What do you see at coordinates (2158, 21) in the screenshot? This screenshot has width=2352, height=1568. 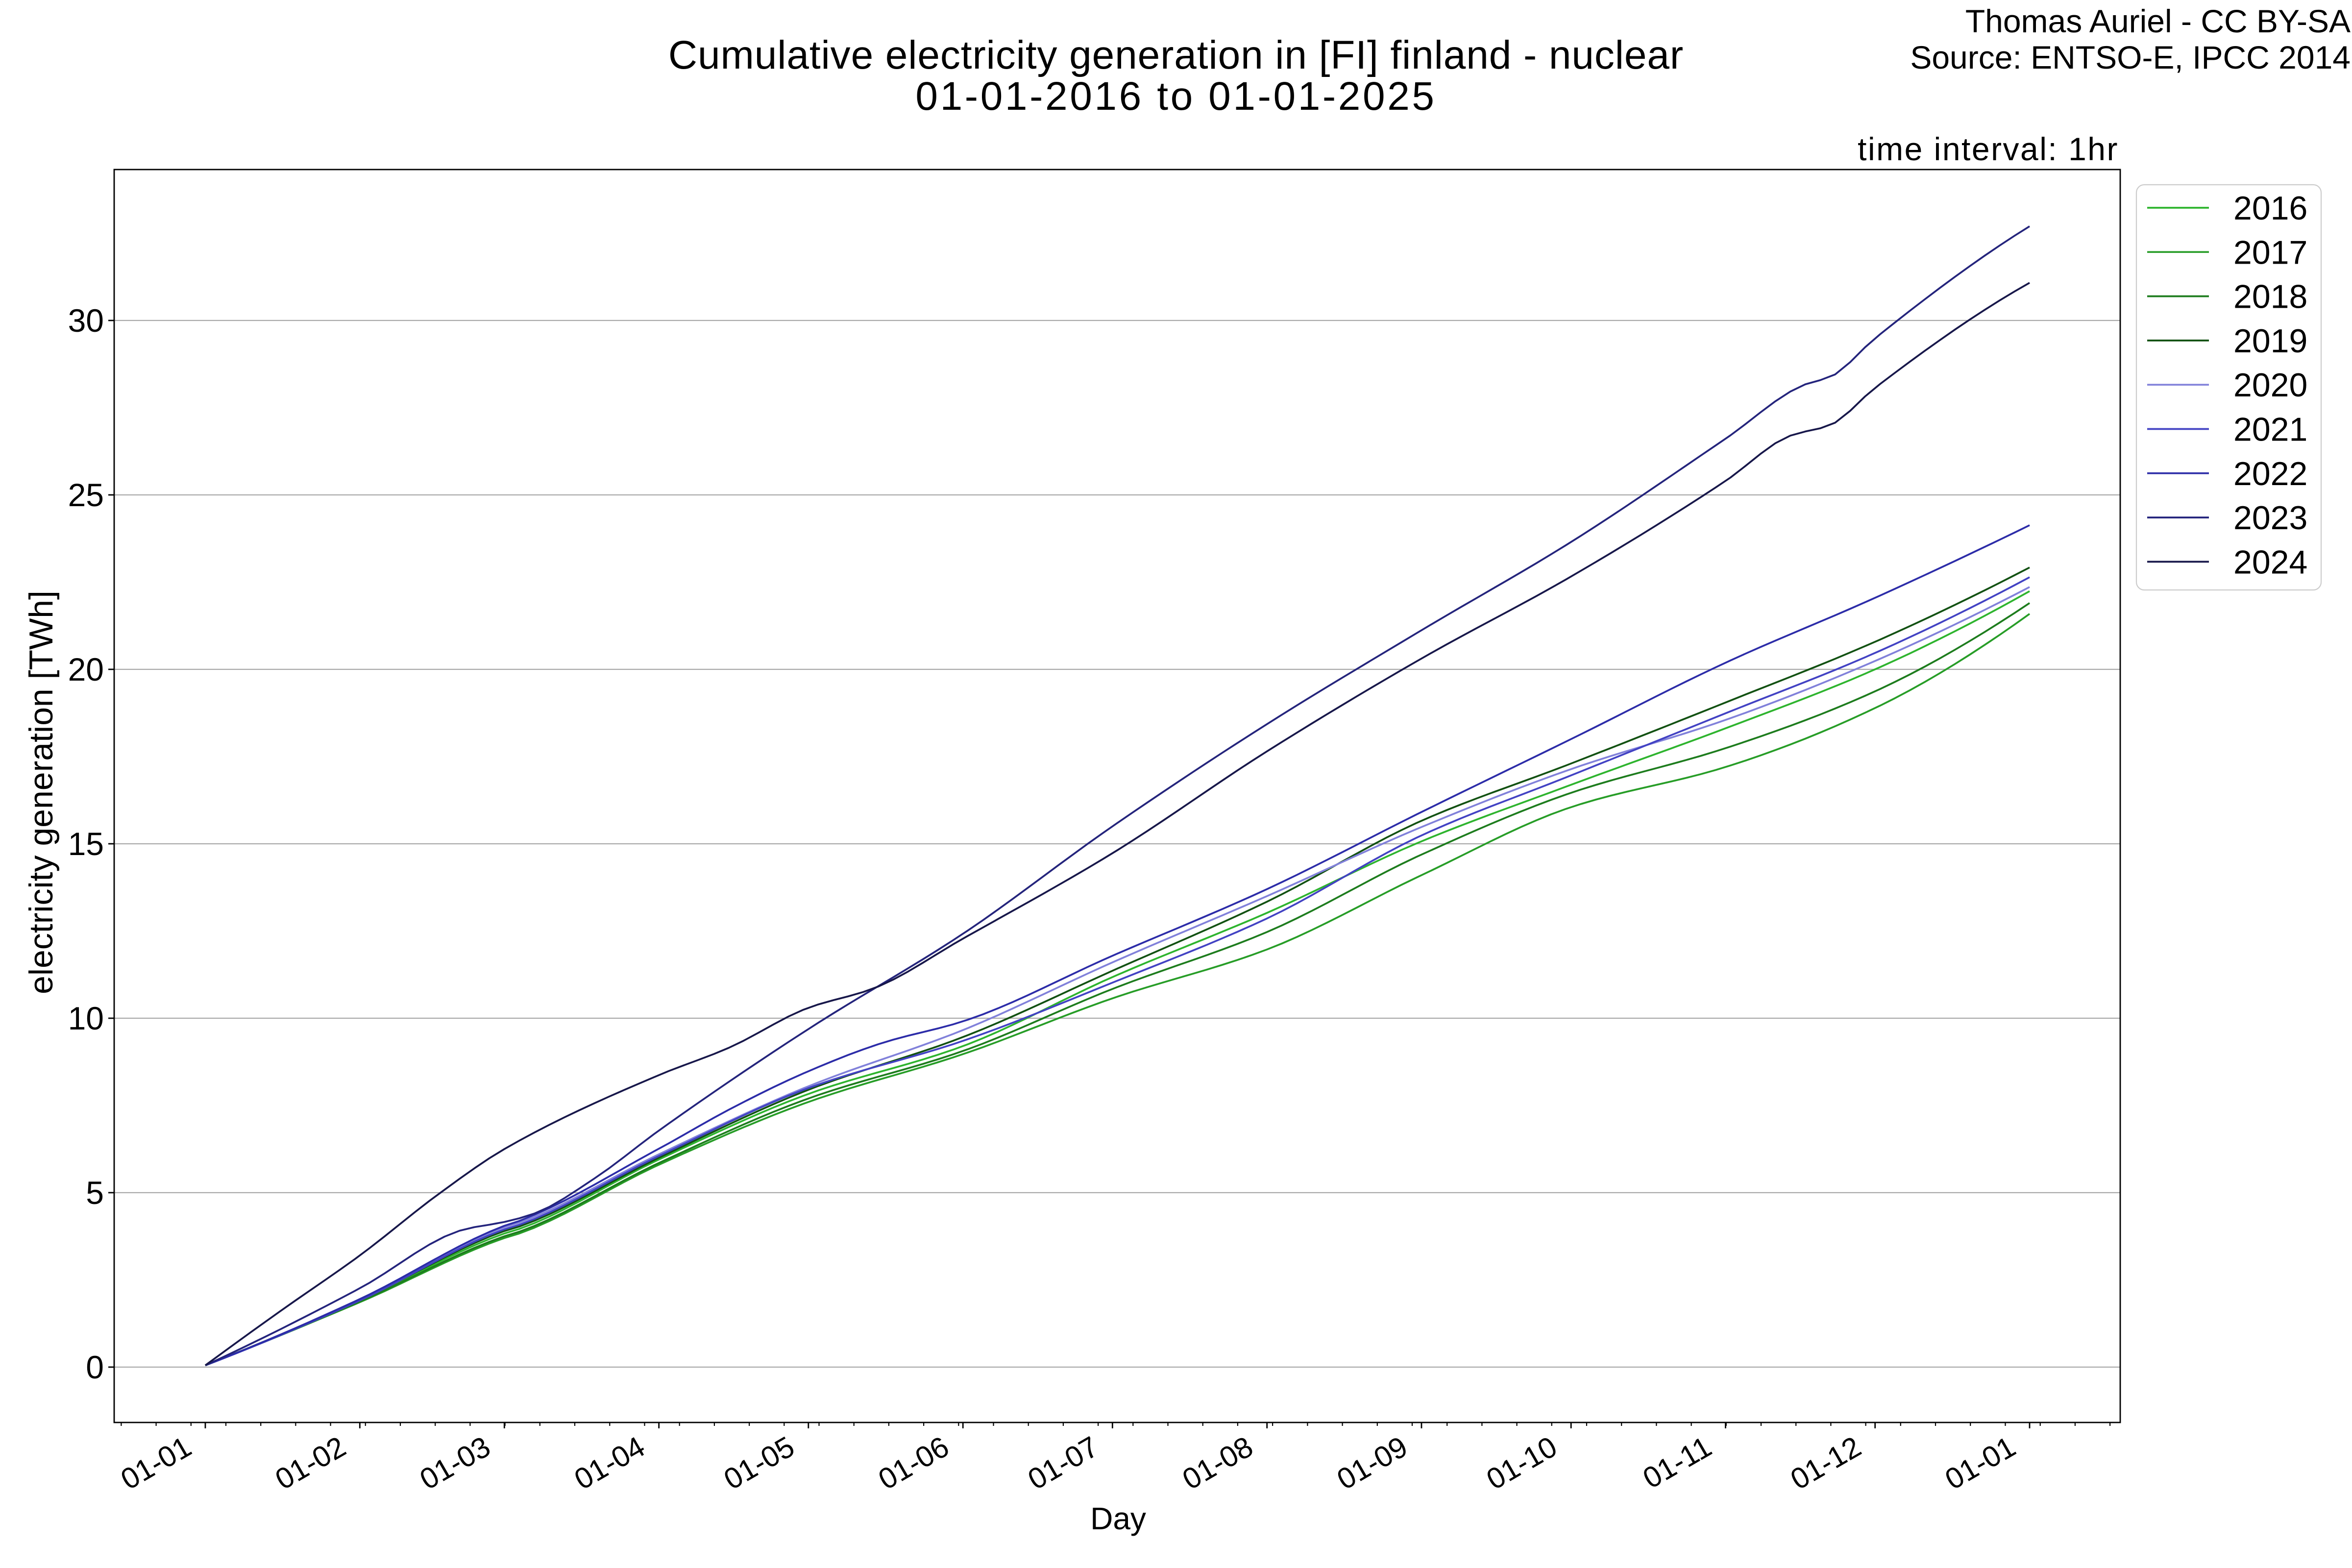 I see `svg-text: Thomas Auriel - CC BY-SA` at bounding box center [2158, 21].